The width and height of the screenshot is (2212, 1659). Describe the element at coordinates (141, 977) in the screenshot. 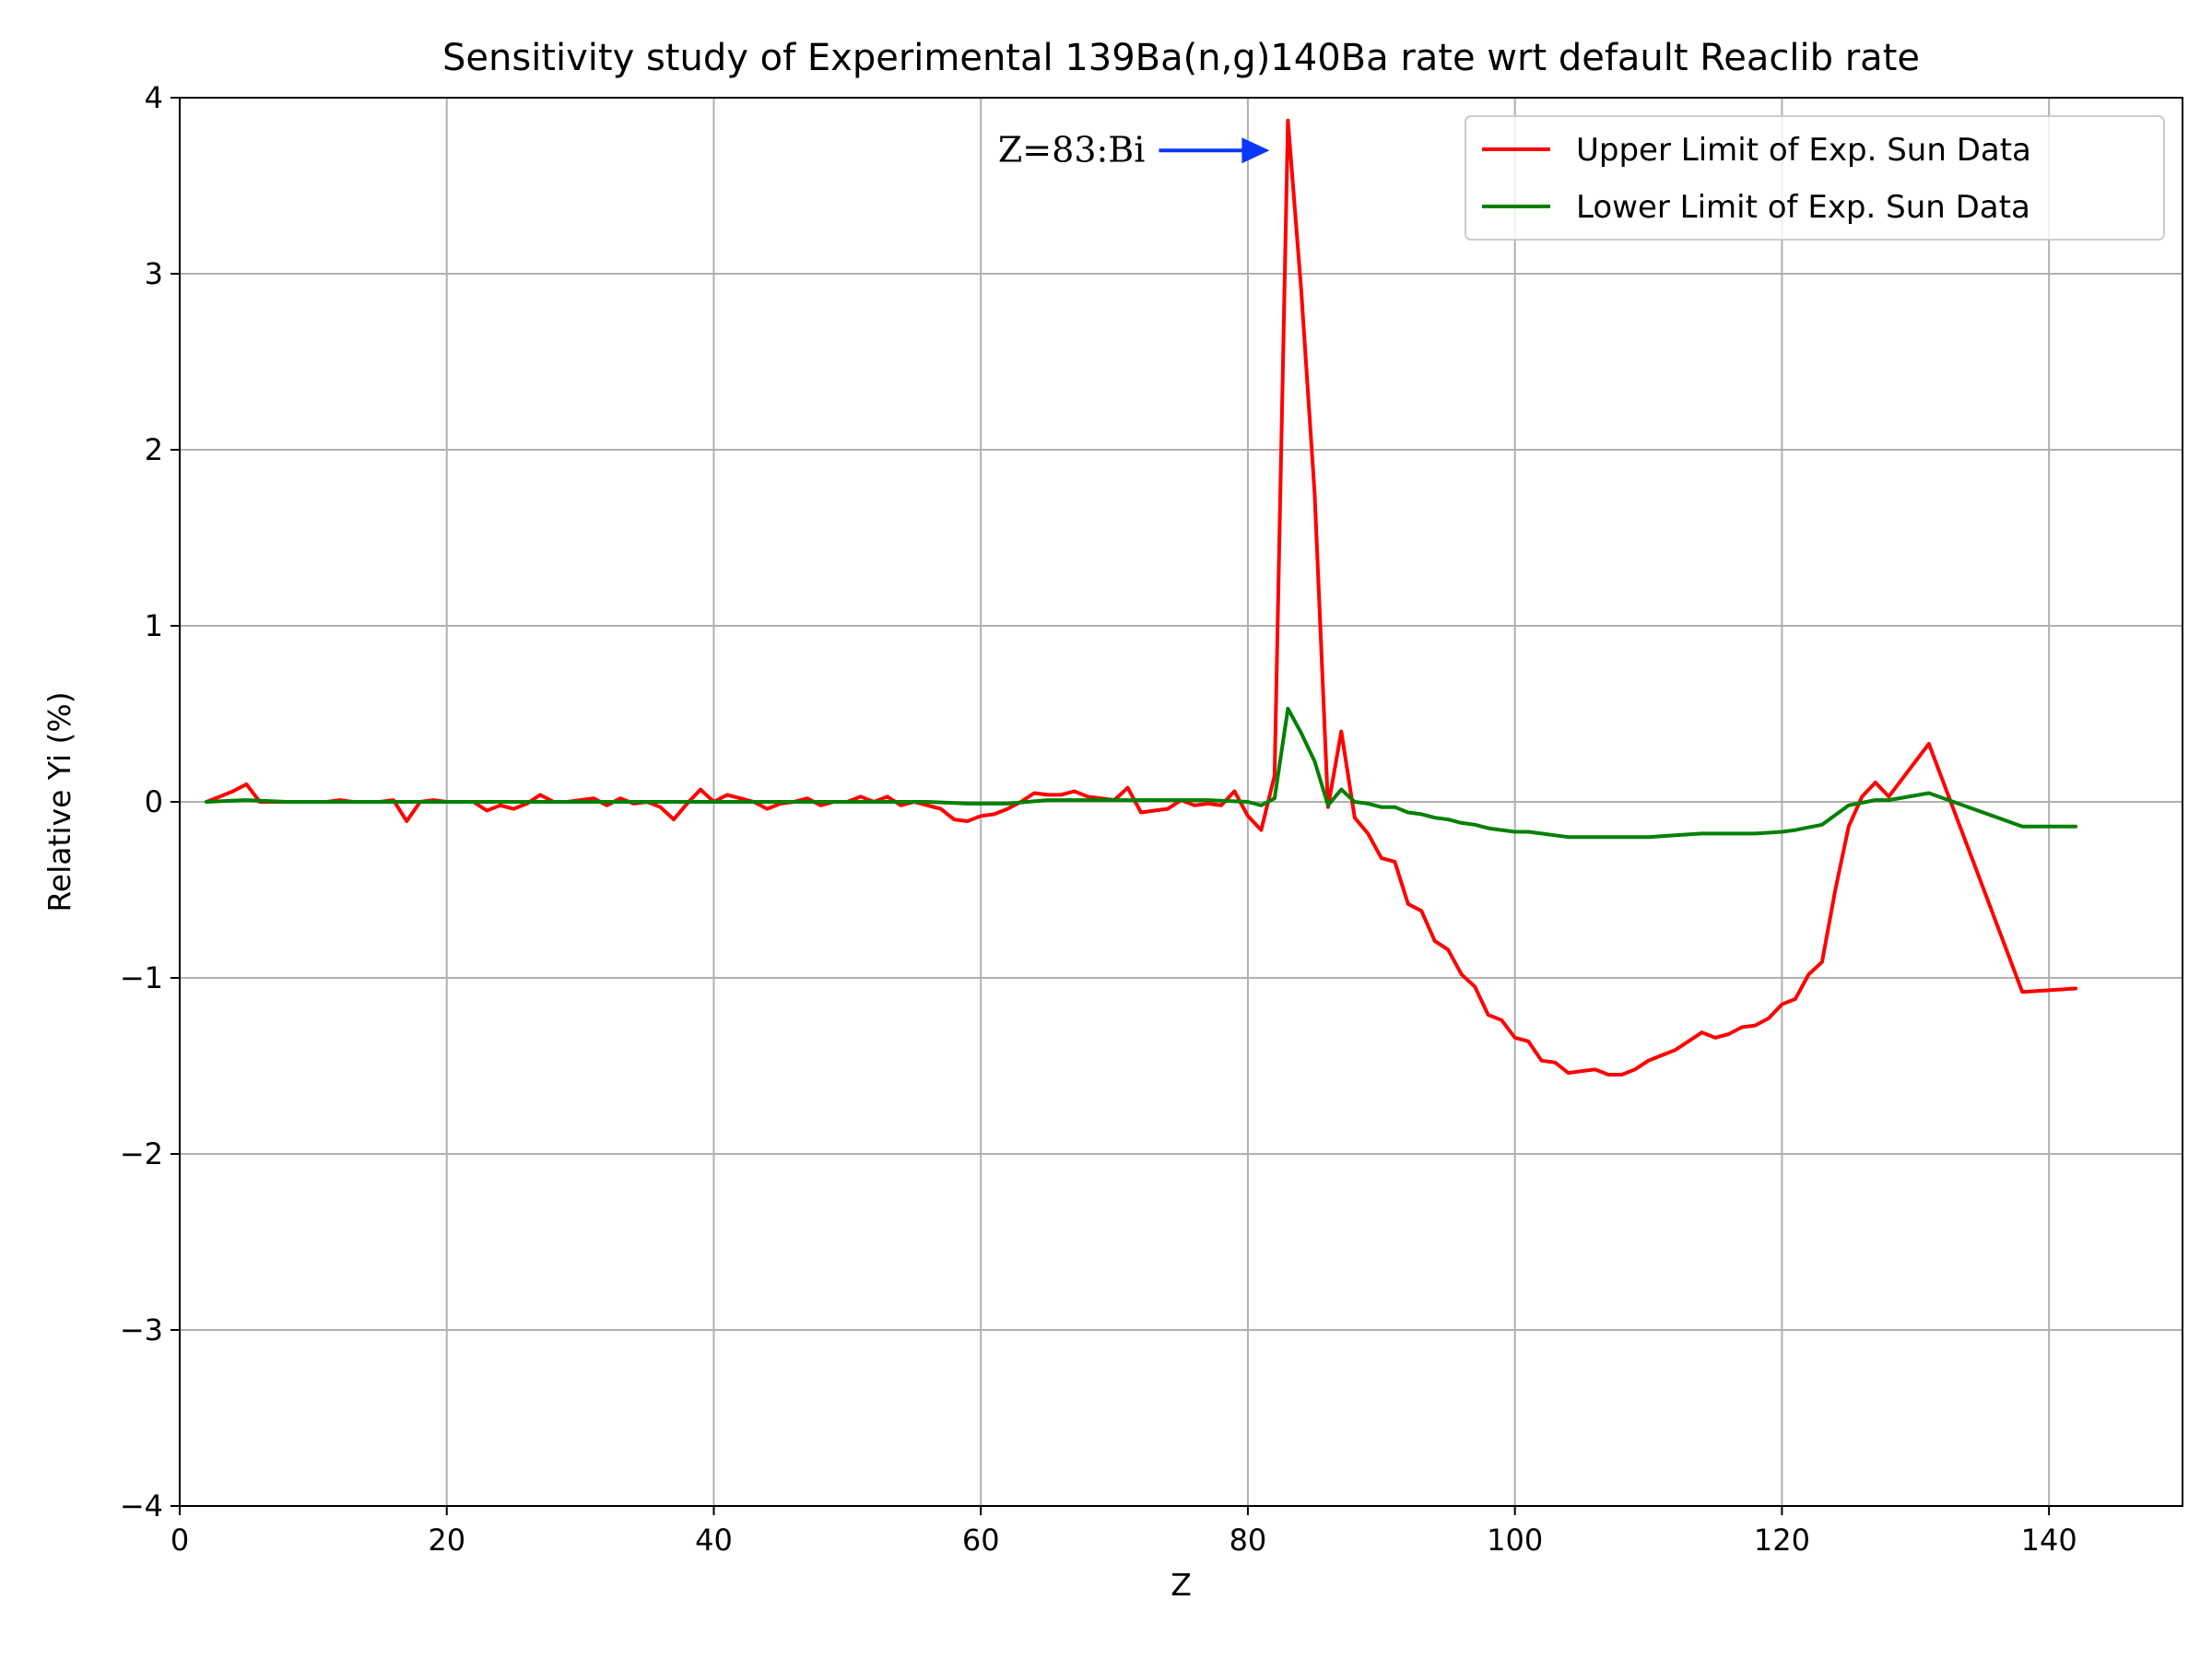

I see `y-tick-label: −1` at that location.